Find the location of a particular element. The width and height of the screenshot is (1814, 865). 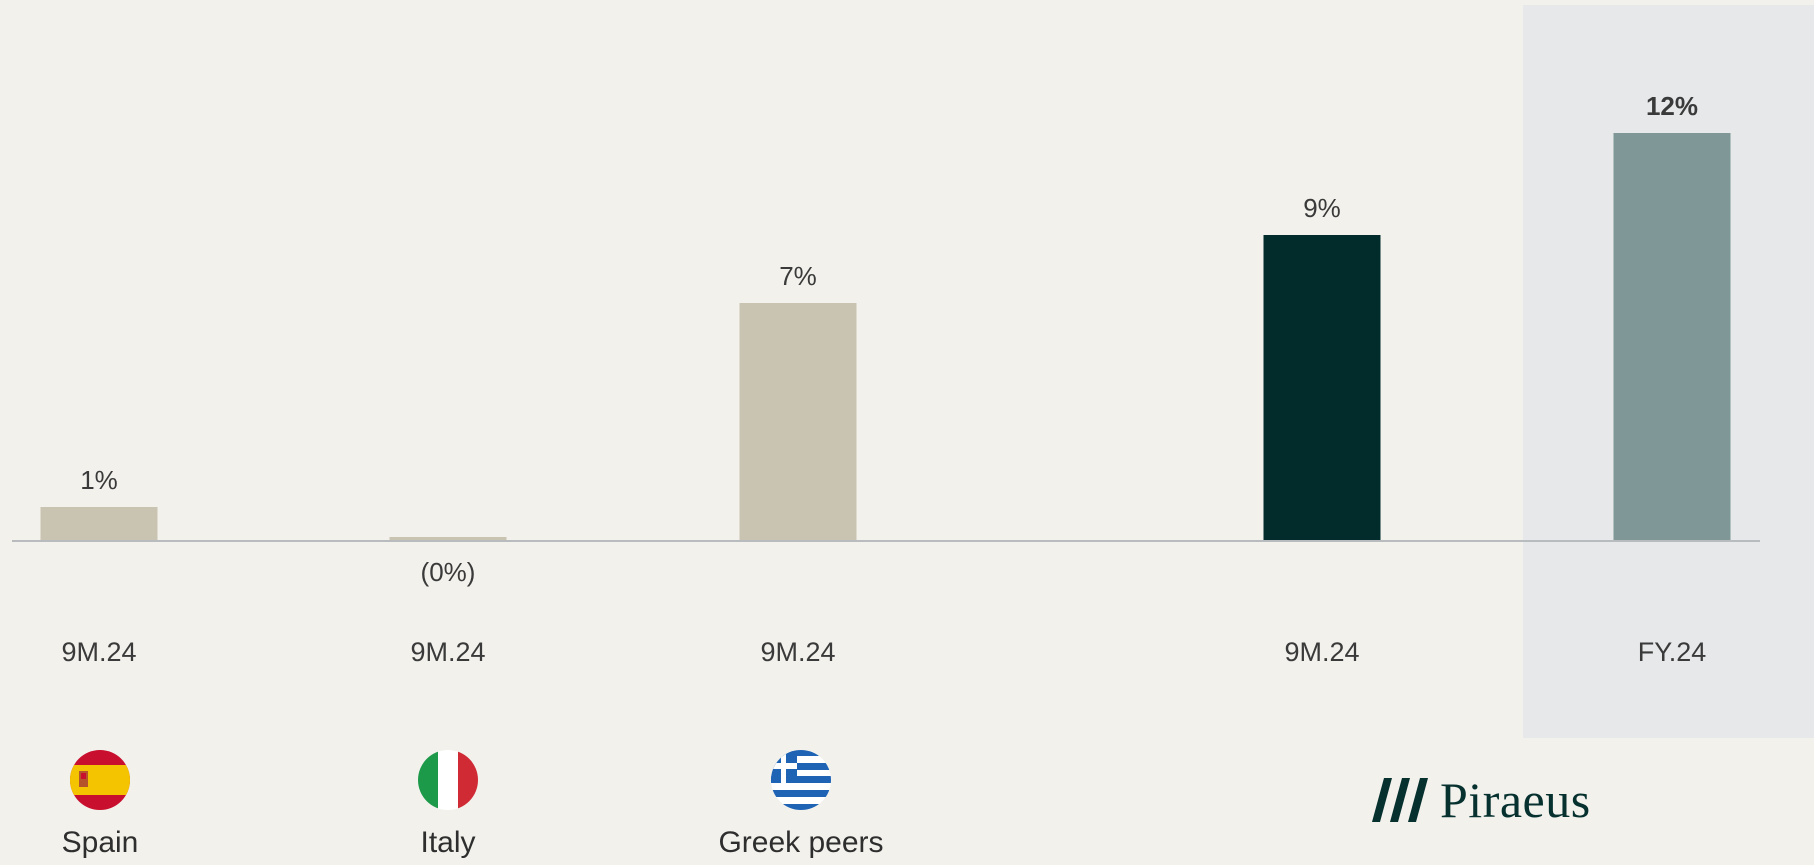

period-label-3: 9M.24 is located at coordinates (1321, 652).